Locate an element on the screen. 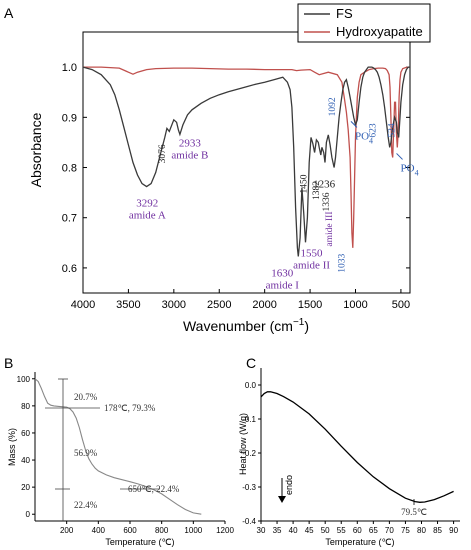  chart-a-annotation-po4: PO4 is located at coordinates (364, 137).